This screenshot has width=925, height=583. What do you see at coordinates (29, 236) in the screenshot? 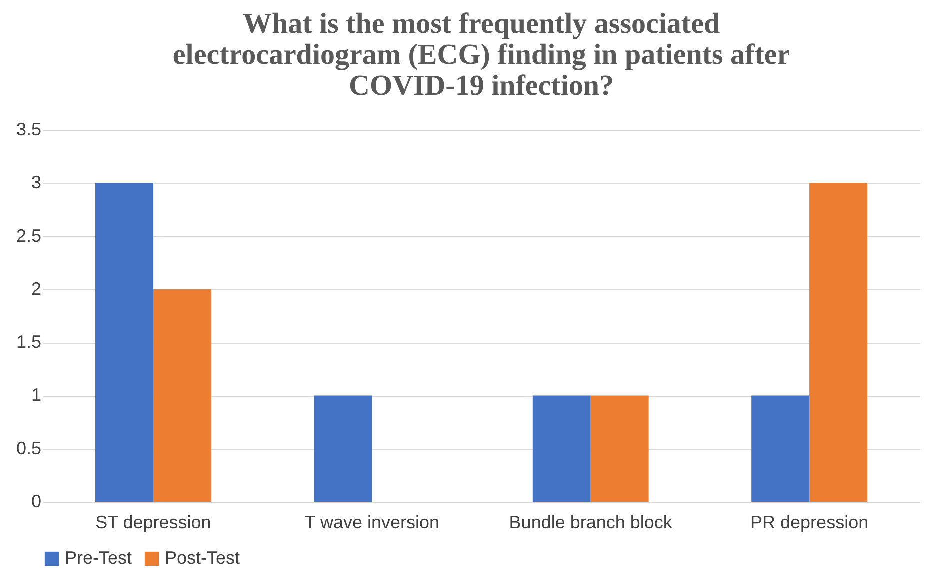
I see `y-tick-label: 2.5` at bounding box center [29, 236].